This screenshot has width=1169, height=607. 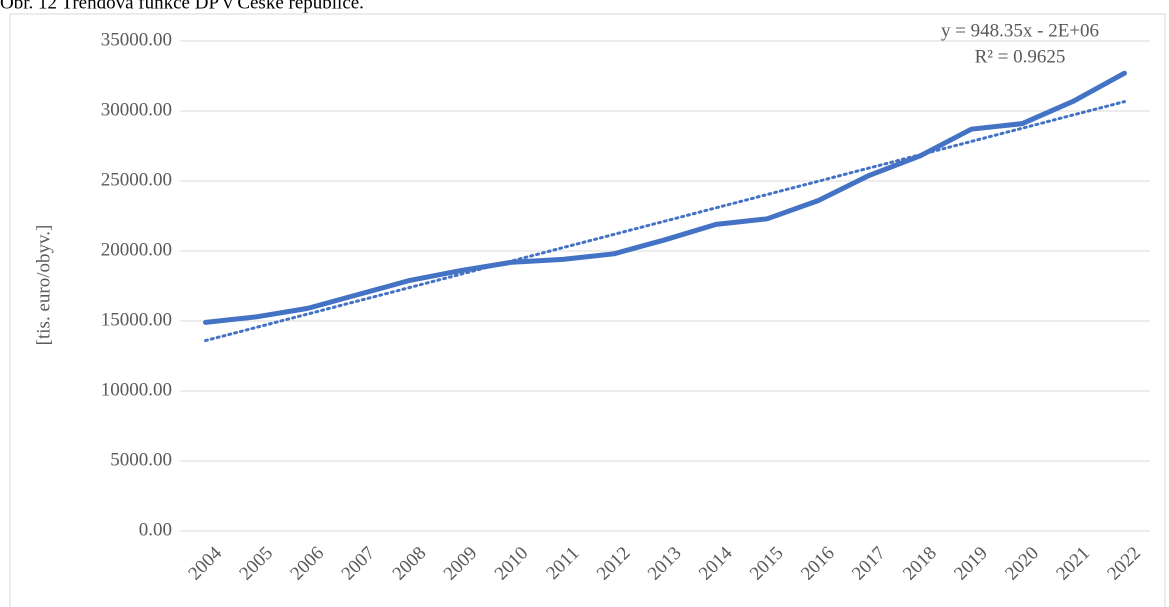 I want to click on x-tick-label: 2020, so click(x=1022, y=564).